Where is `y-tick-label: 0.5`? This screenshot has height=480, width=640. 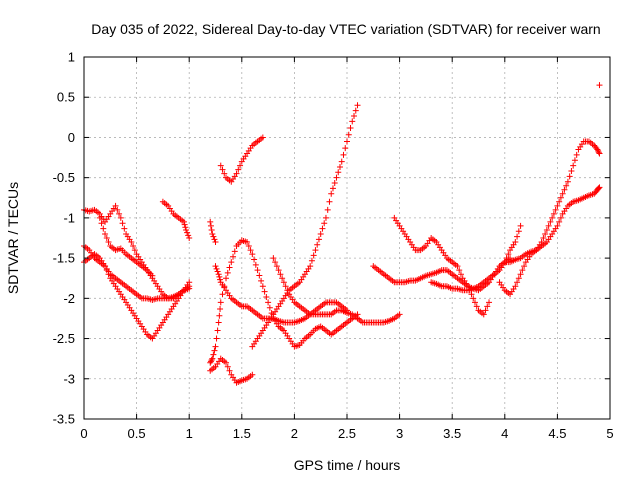
y-tick-label: 0.5 is located at coordinates (66, 97).